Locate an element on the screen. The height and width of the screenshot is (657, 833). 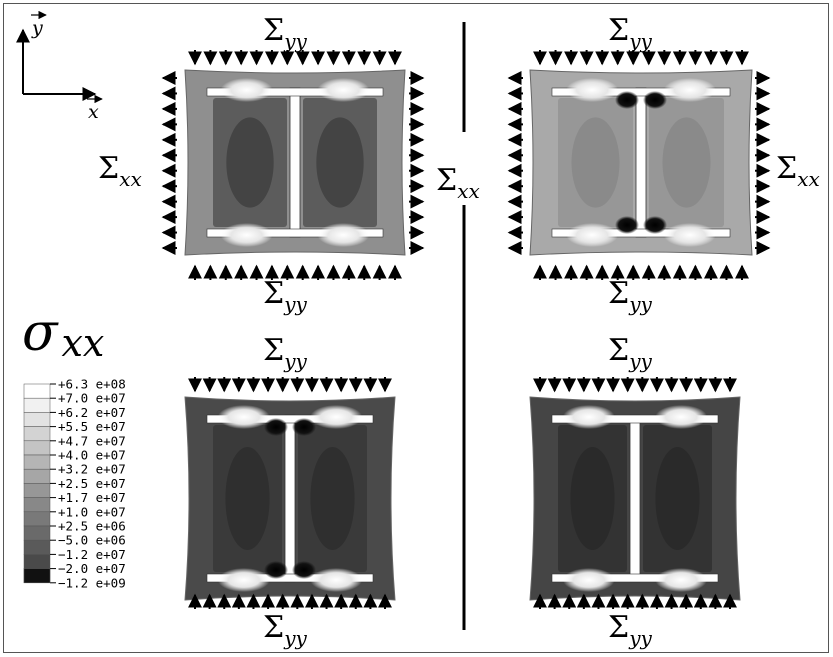
arrows-tl-top is located at coordinates (295, 58).